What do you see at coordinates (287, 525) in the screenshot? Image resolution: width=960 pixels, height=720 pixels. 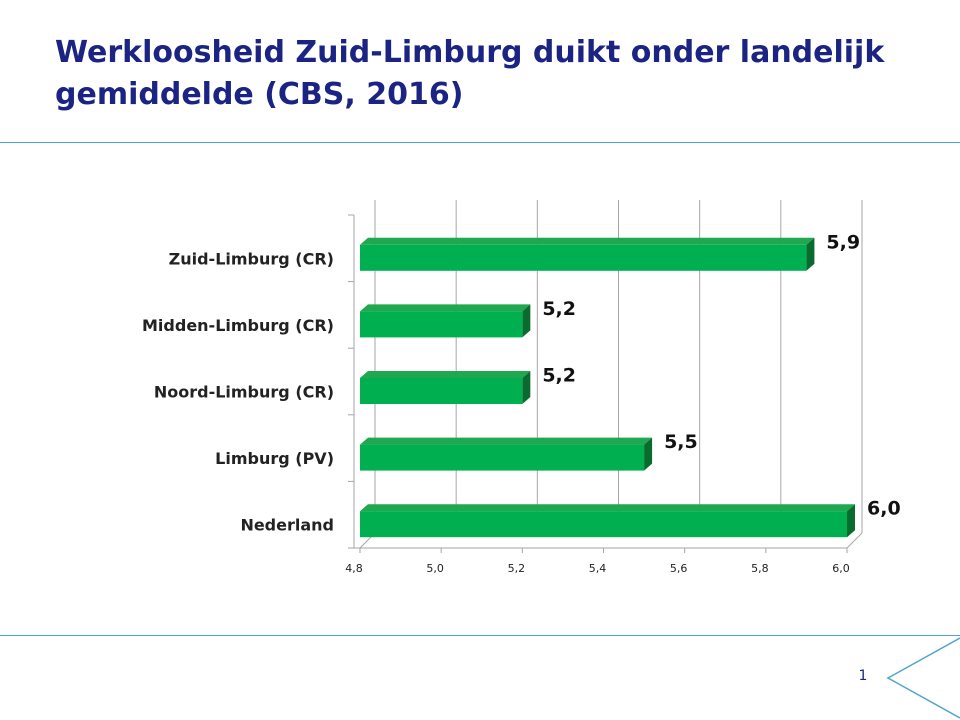 I see `category-label: Nederland` at bounding box center [287, 525].